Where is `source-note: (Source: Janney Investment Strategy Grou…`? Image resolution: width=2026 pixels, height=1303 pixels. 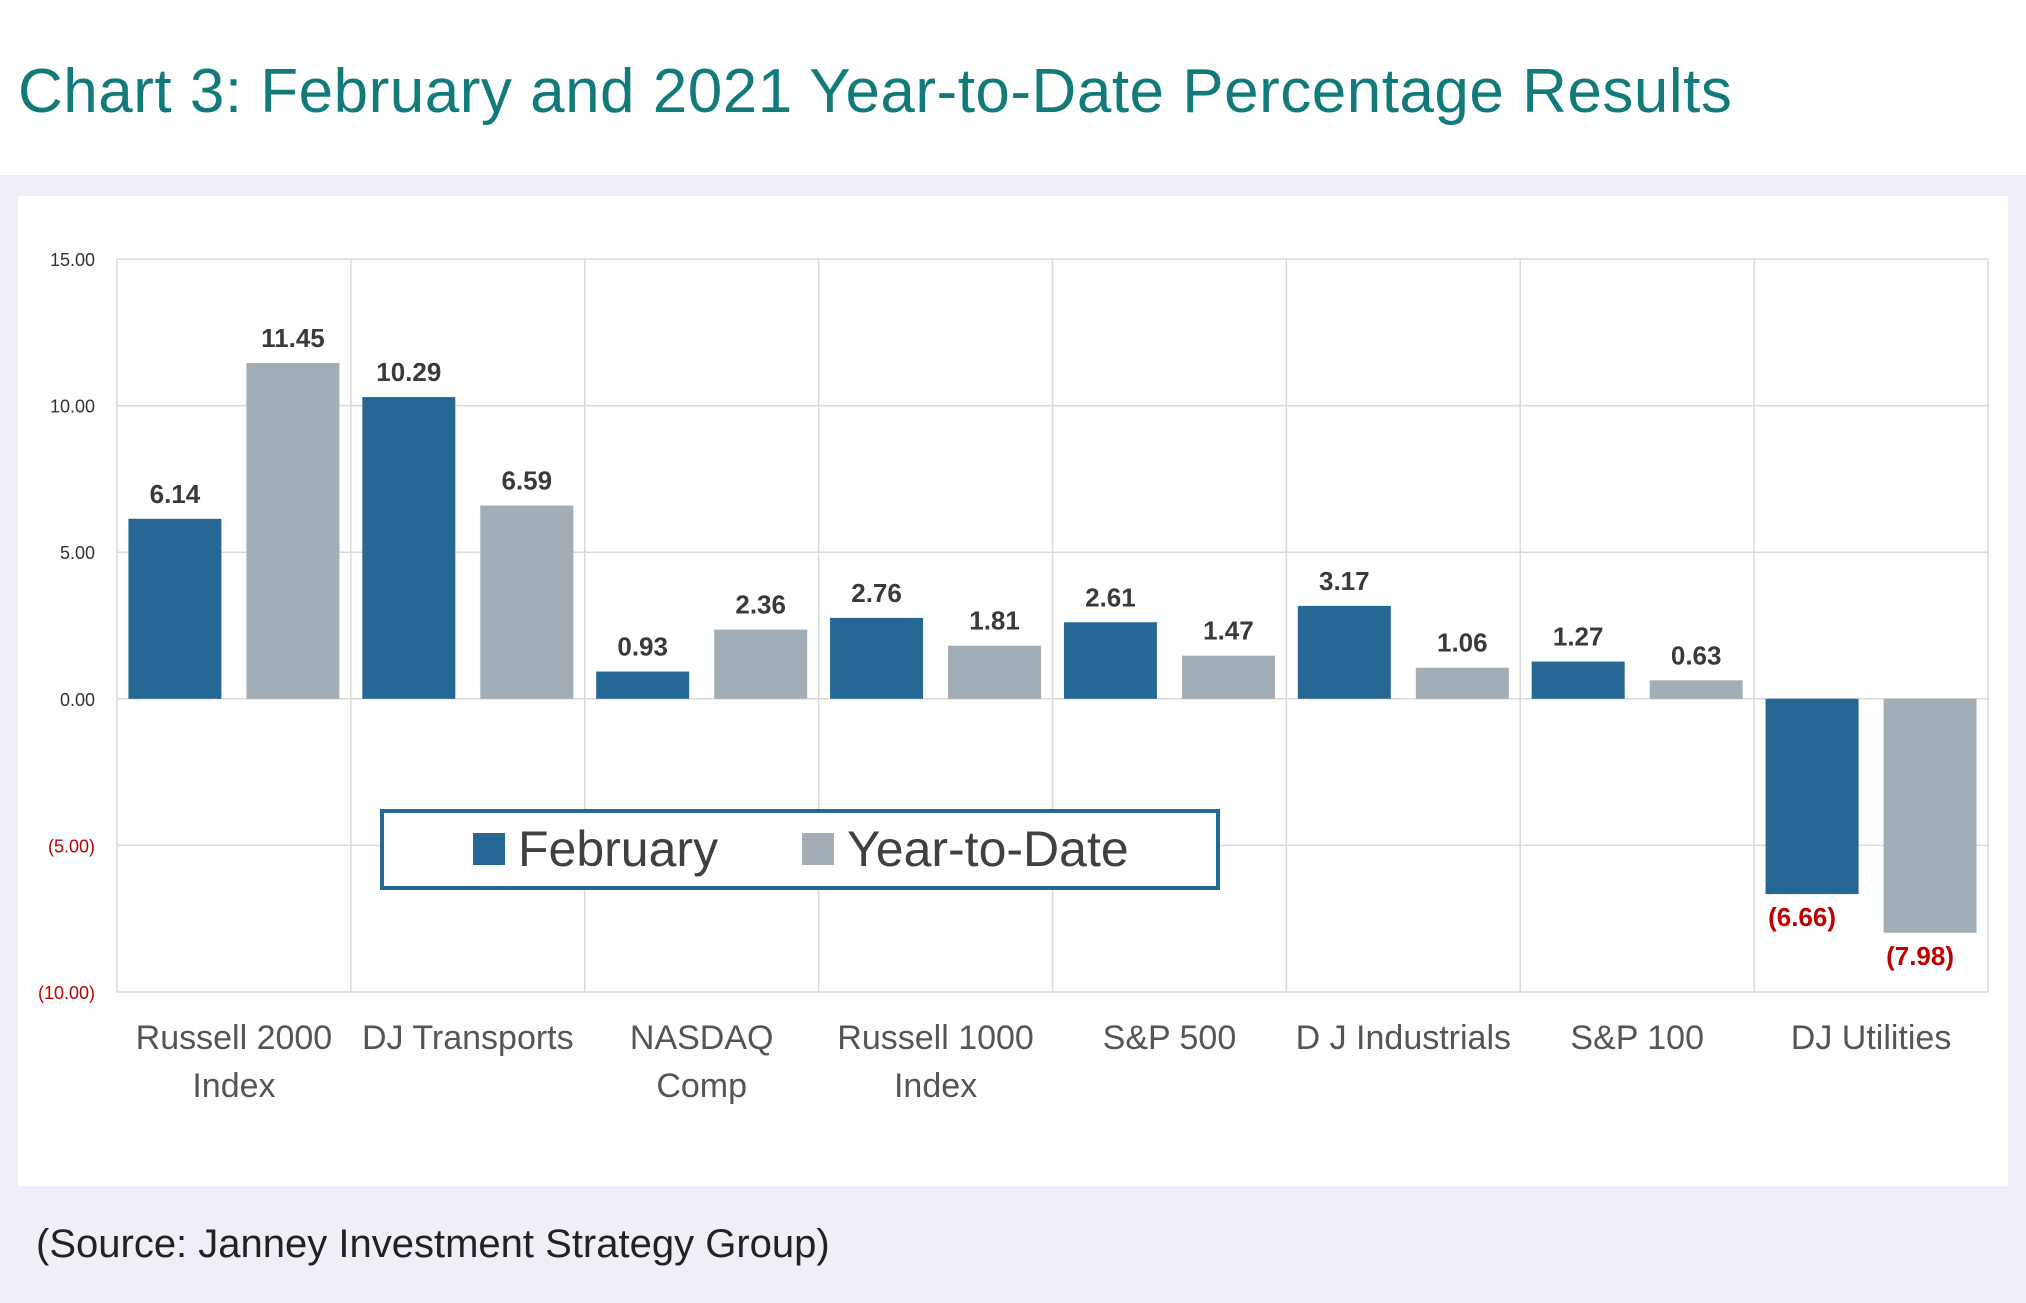 source-note: (Source: Janney Investment Strategy Grou… is located at coordinates (433, 1244).